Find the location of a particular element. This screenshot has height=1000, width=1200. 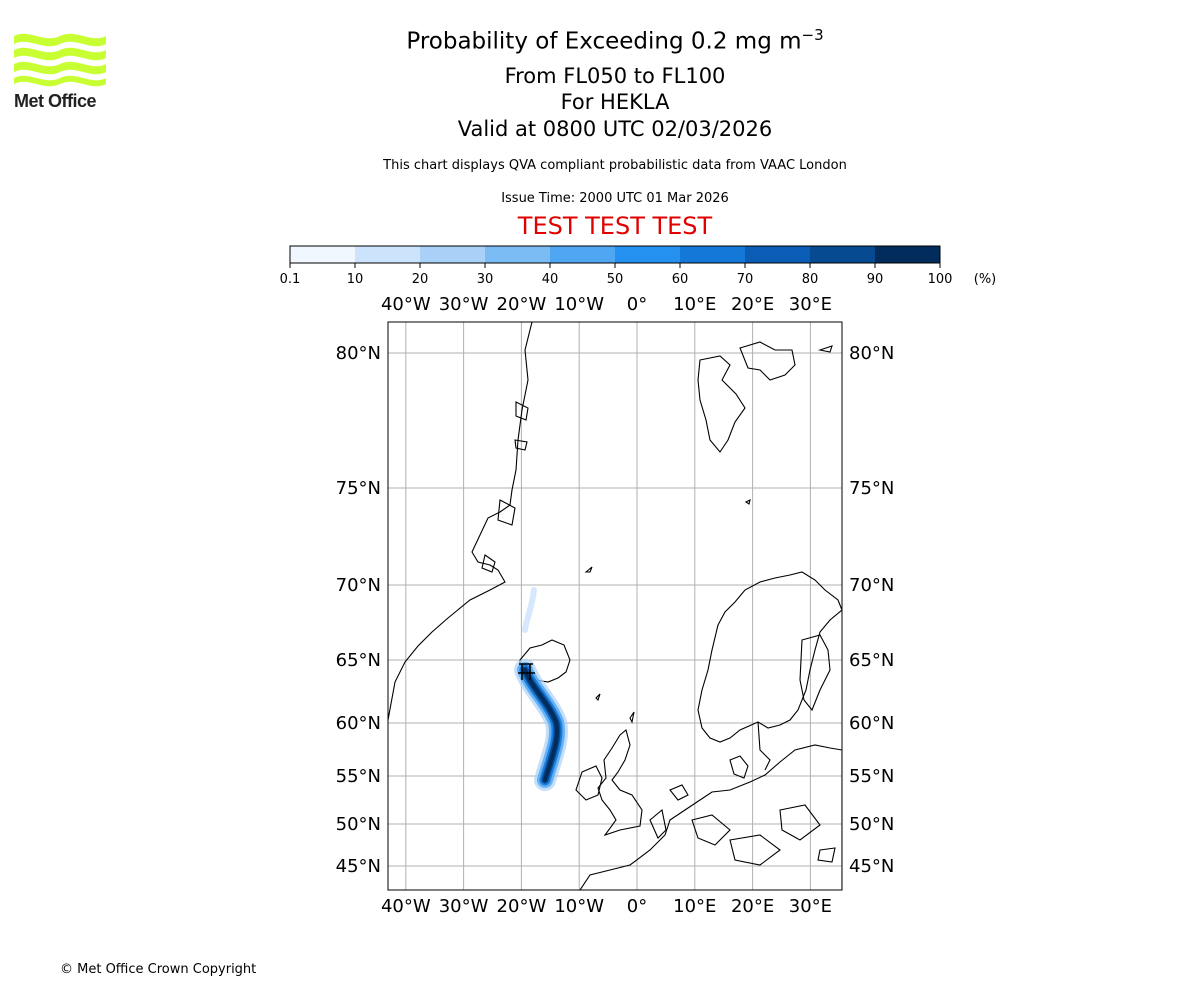

lat-label-right: 65°N is located at coordinates (871, 660).